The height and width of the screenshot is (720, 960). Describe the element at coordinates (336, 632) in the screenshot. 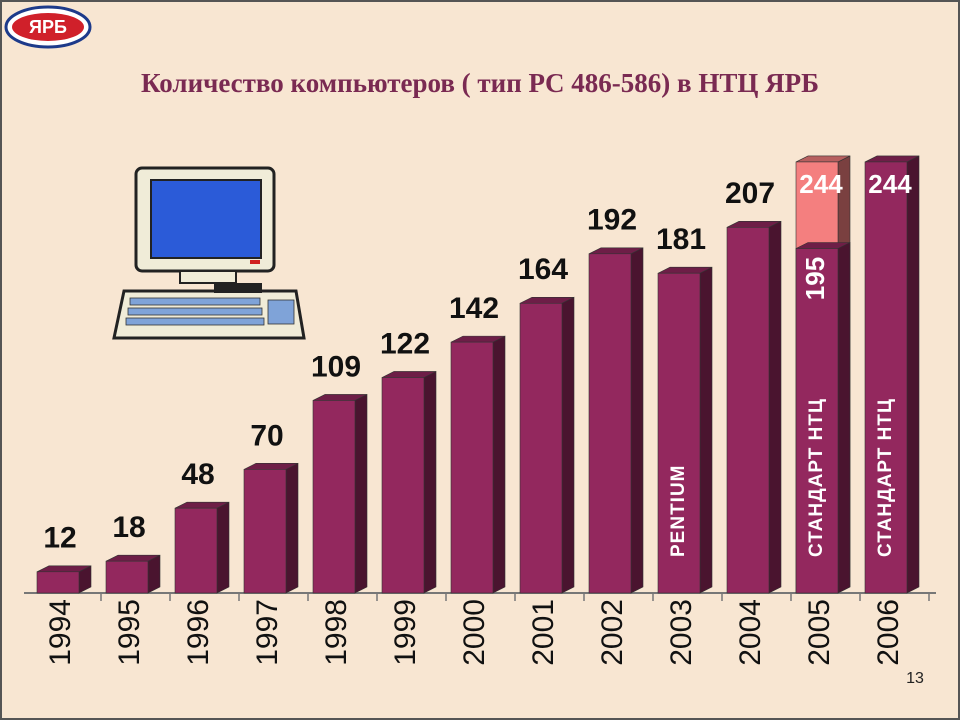

I see `x-tick-label: 1998` at that location.